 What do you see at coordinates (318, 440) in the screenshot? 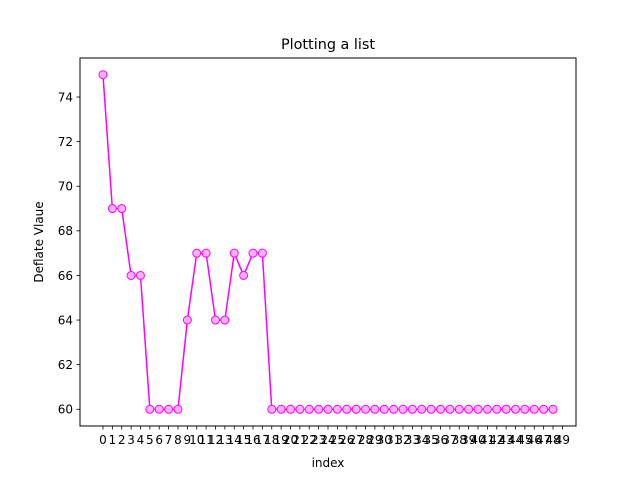
I see `x-tick-label: 23` at bounding box center [318, 440].